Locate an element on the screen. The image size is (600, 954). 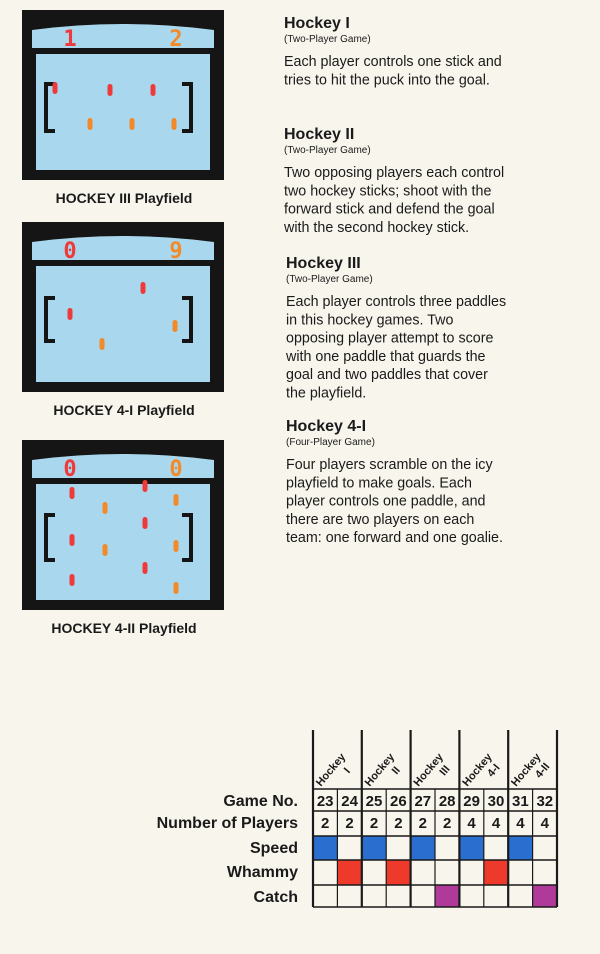
cell-value: 29 is located at coordinates (471, 801).